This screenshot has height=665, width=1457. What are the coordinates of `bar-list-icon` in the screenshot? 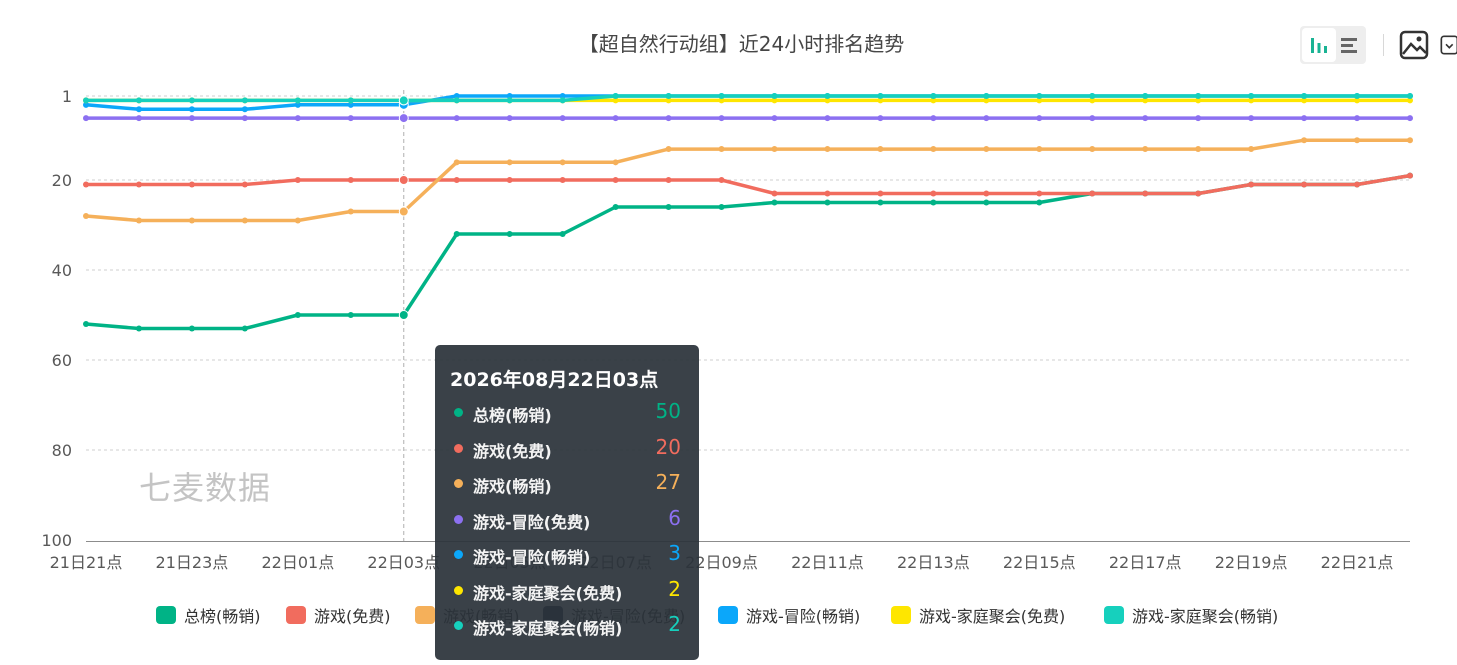 It's located at (1349, 45).